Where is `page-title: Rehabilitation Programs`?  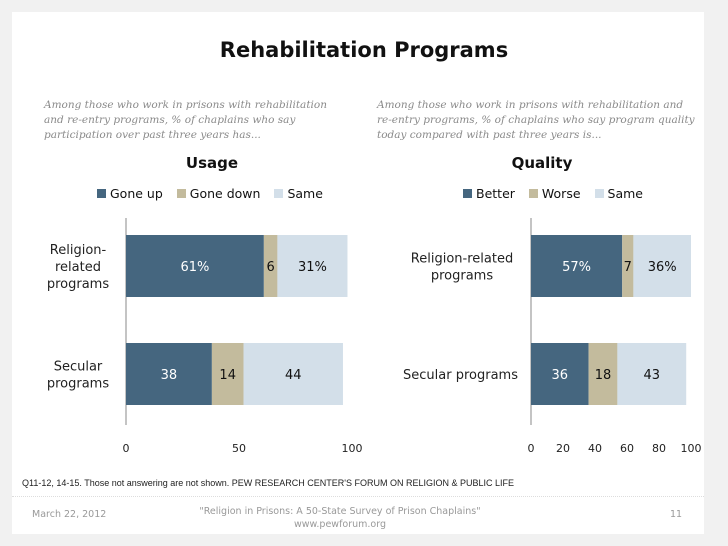
page-title: Rehabilitation Programs is located at coordinates (364, 50).